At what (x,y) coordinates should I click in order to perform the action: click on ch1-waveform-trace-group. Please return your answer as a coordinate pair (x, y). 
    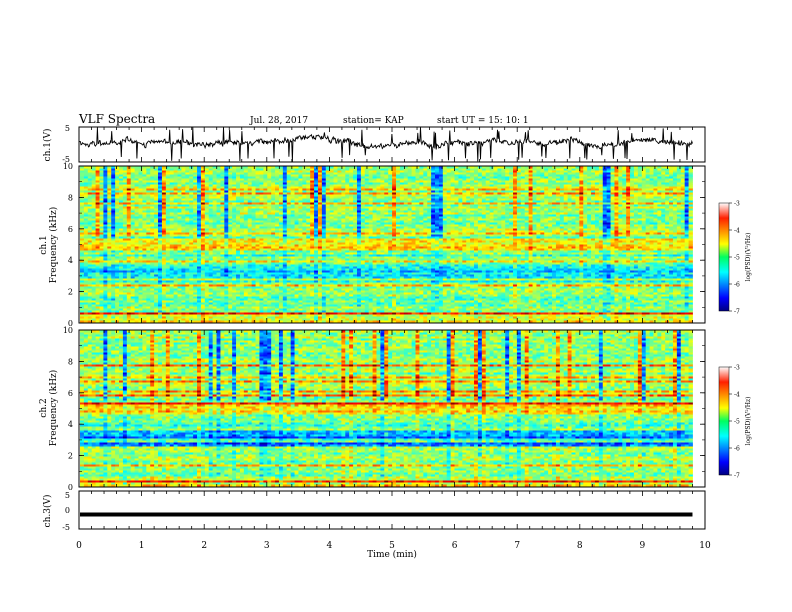
    Looking at the image, I should click on (385, 144).